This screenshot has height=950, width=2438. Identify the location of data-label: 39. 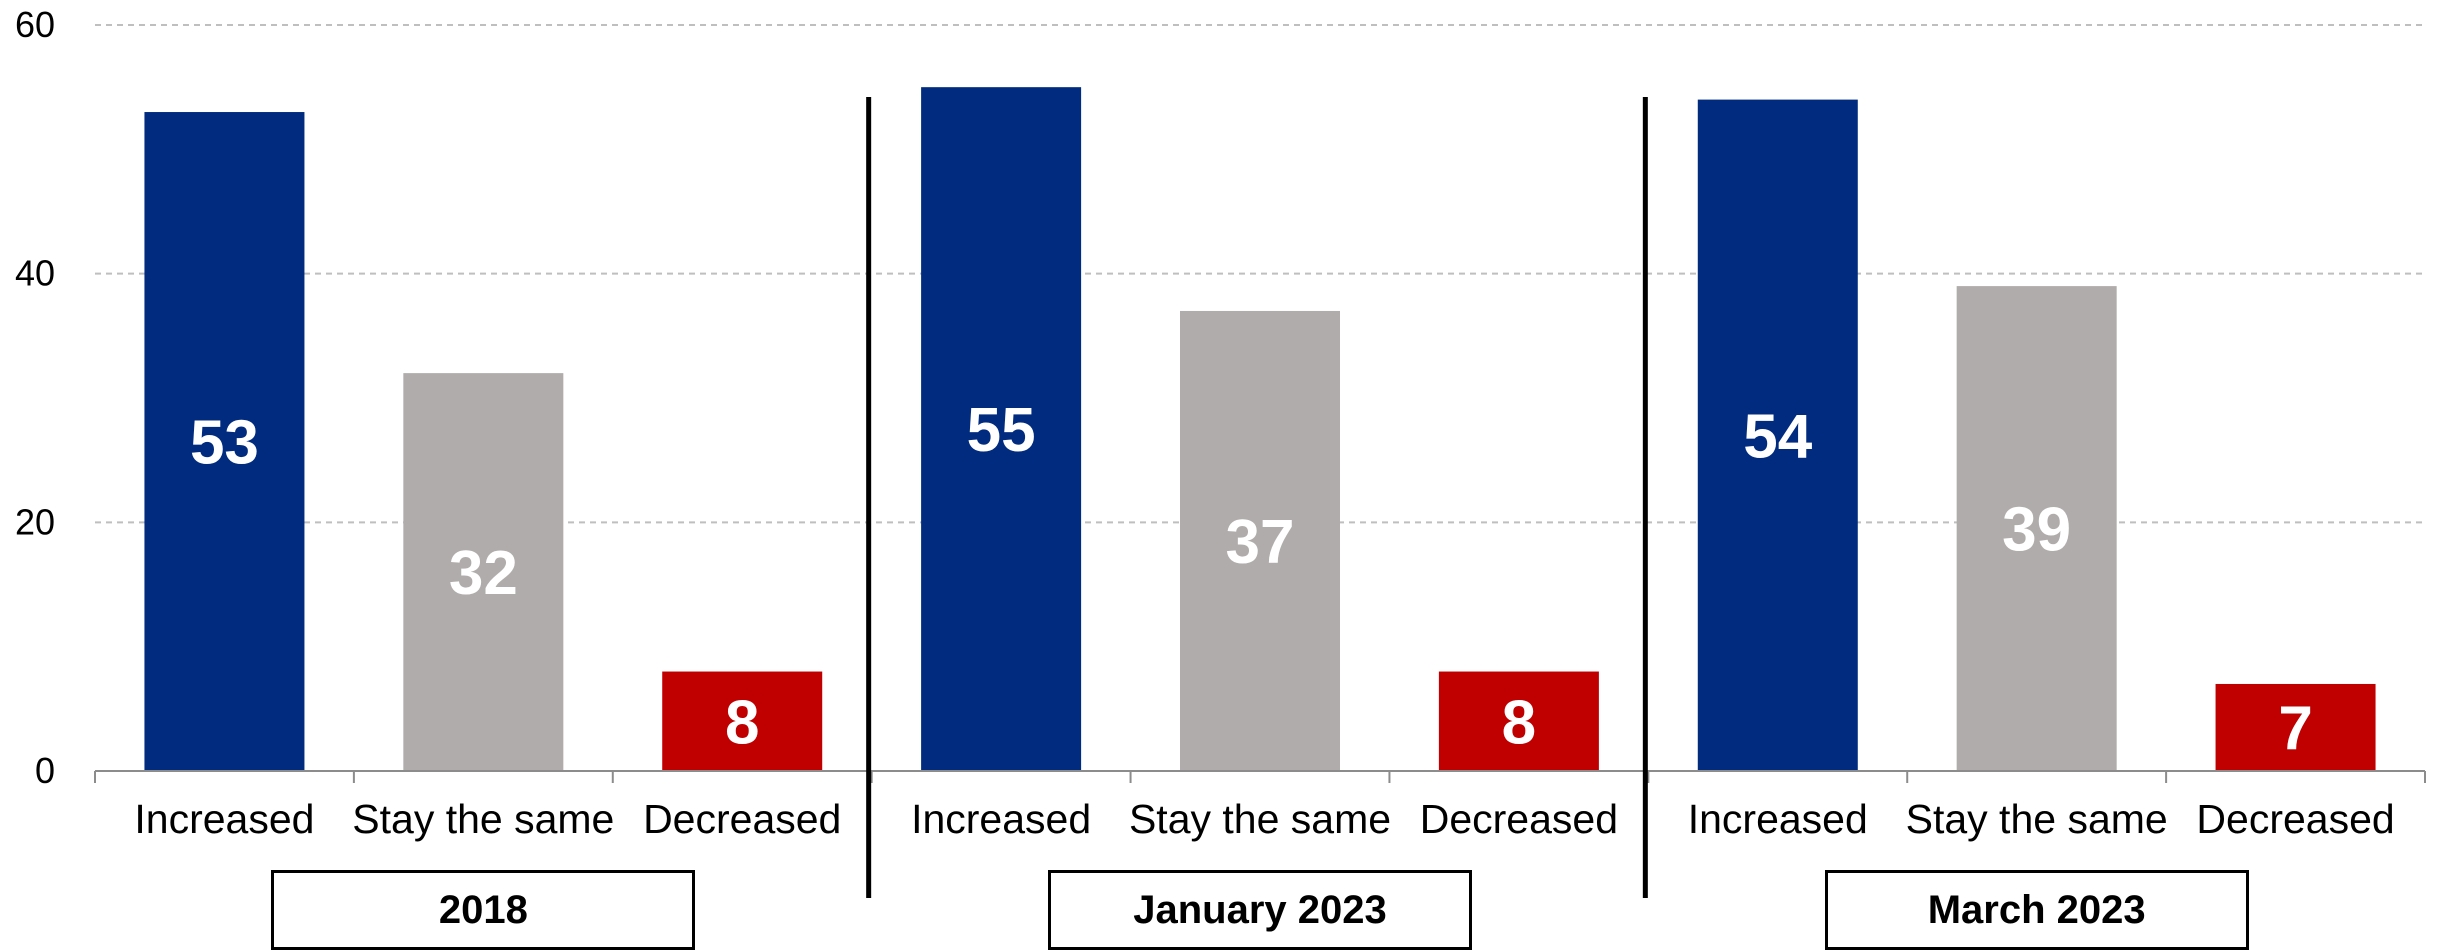
(2036, 530).